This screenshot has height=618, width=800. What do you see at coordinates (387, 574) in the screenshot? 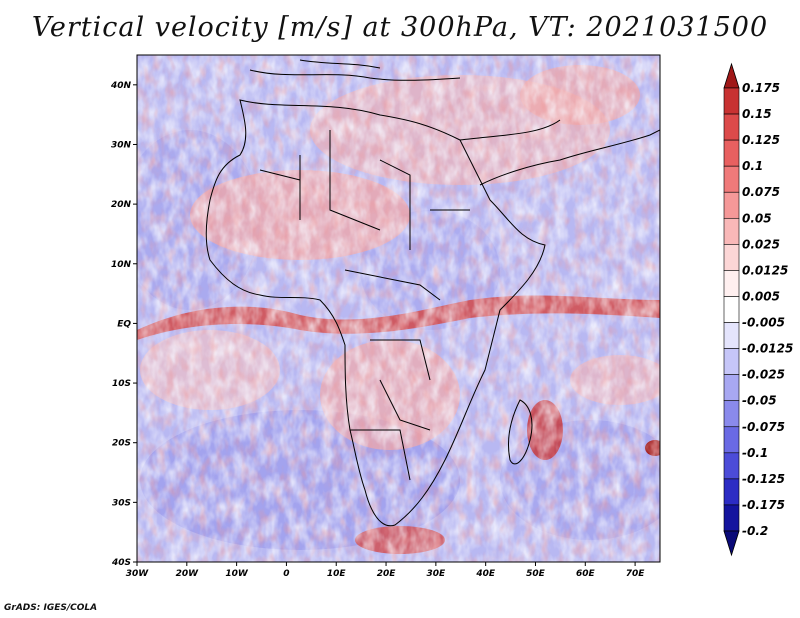
I see `x-tick-label: 20E` at bounding box center [387, 574].